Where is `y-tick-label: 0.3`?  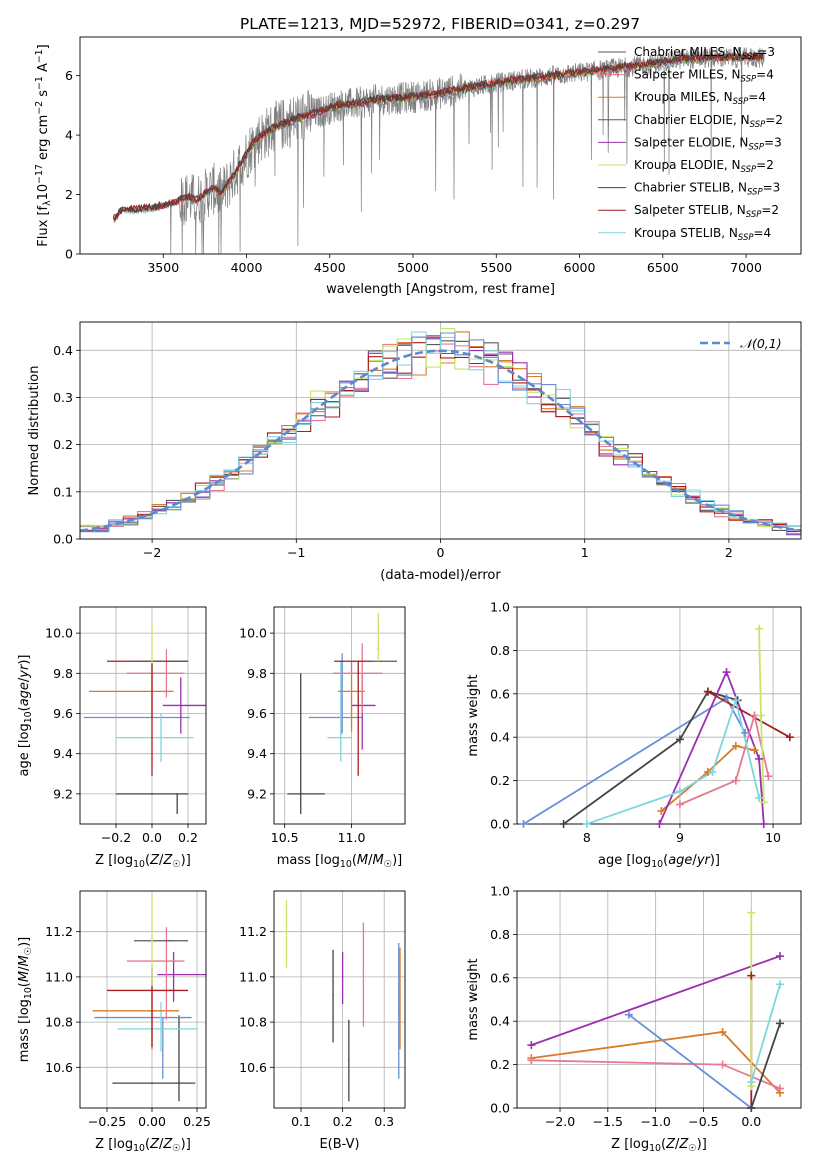 y-tick-label: 0.3 is located at coordinates (63, 397).